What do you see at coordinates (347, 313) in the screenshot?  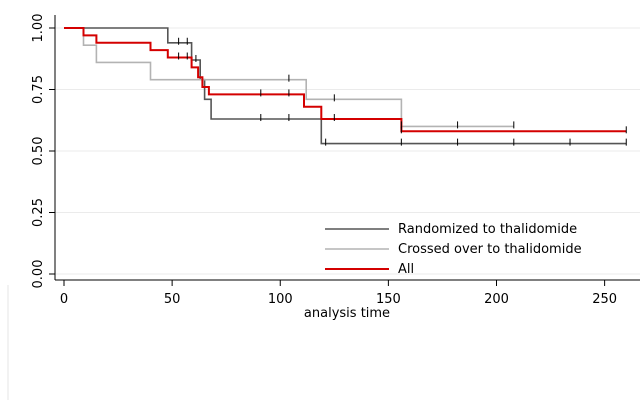 I see `x-axis-title: analysis time` at bounding box center [347, 313].